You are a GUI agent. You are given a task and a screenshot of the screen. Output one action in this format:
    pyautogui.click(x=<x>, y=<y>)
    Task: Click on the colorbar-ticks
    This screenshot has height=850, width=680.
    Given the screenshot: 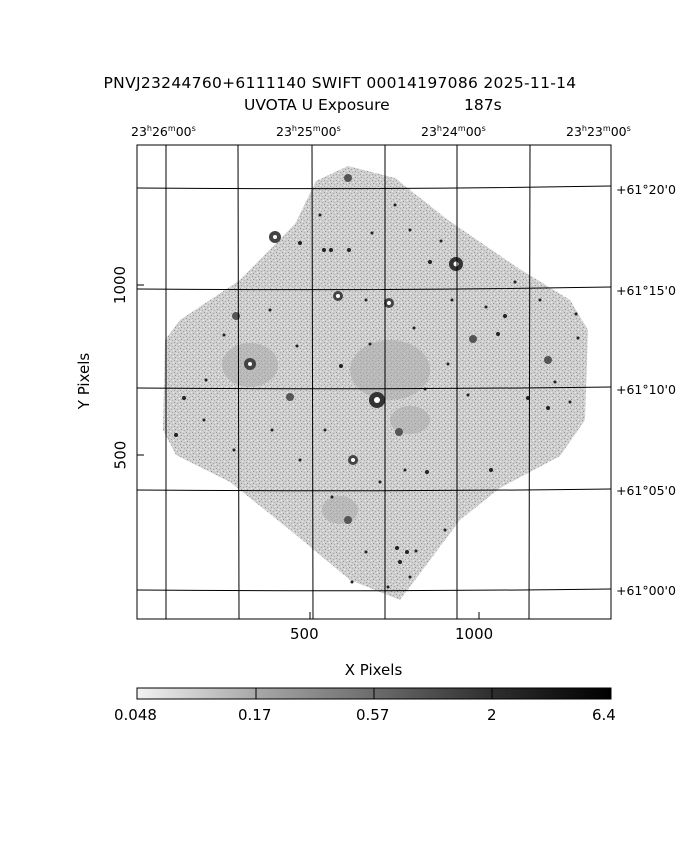 What is the action you would take?
    pyautogui.click(x=374, y=693)
    